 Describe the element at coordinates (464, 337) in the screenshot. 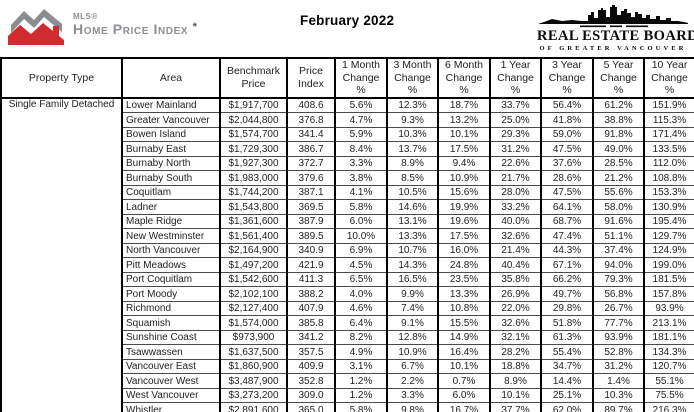

I see `value-cell: 14.9%` at that location.